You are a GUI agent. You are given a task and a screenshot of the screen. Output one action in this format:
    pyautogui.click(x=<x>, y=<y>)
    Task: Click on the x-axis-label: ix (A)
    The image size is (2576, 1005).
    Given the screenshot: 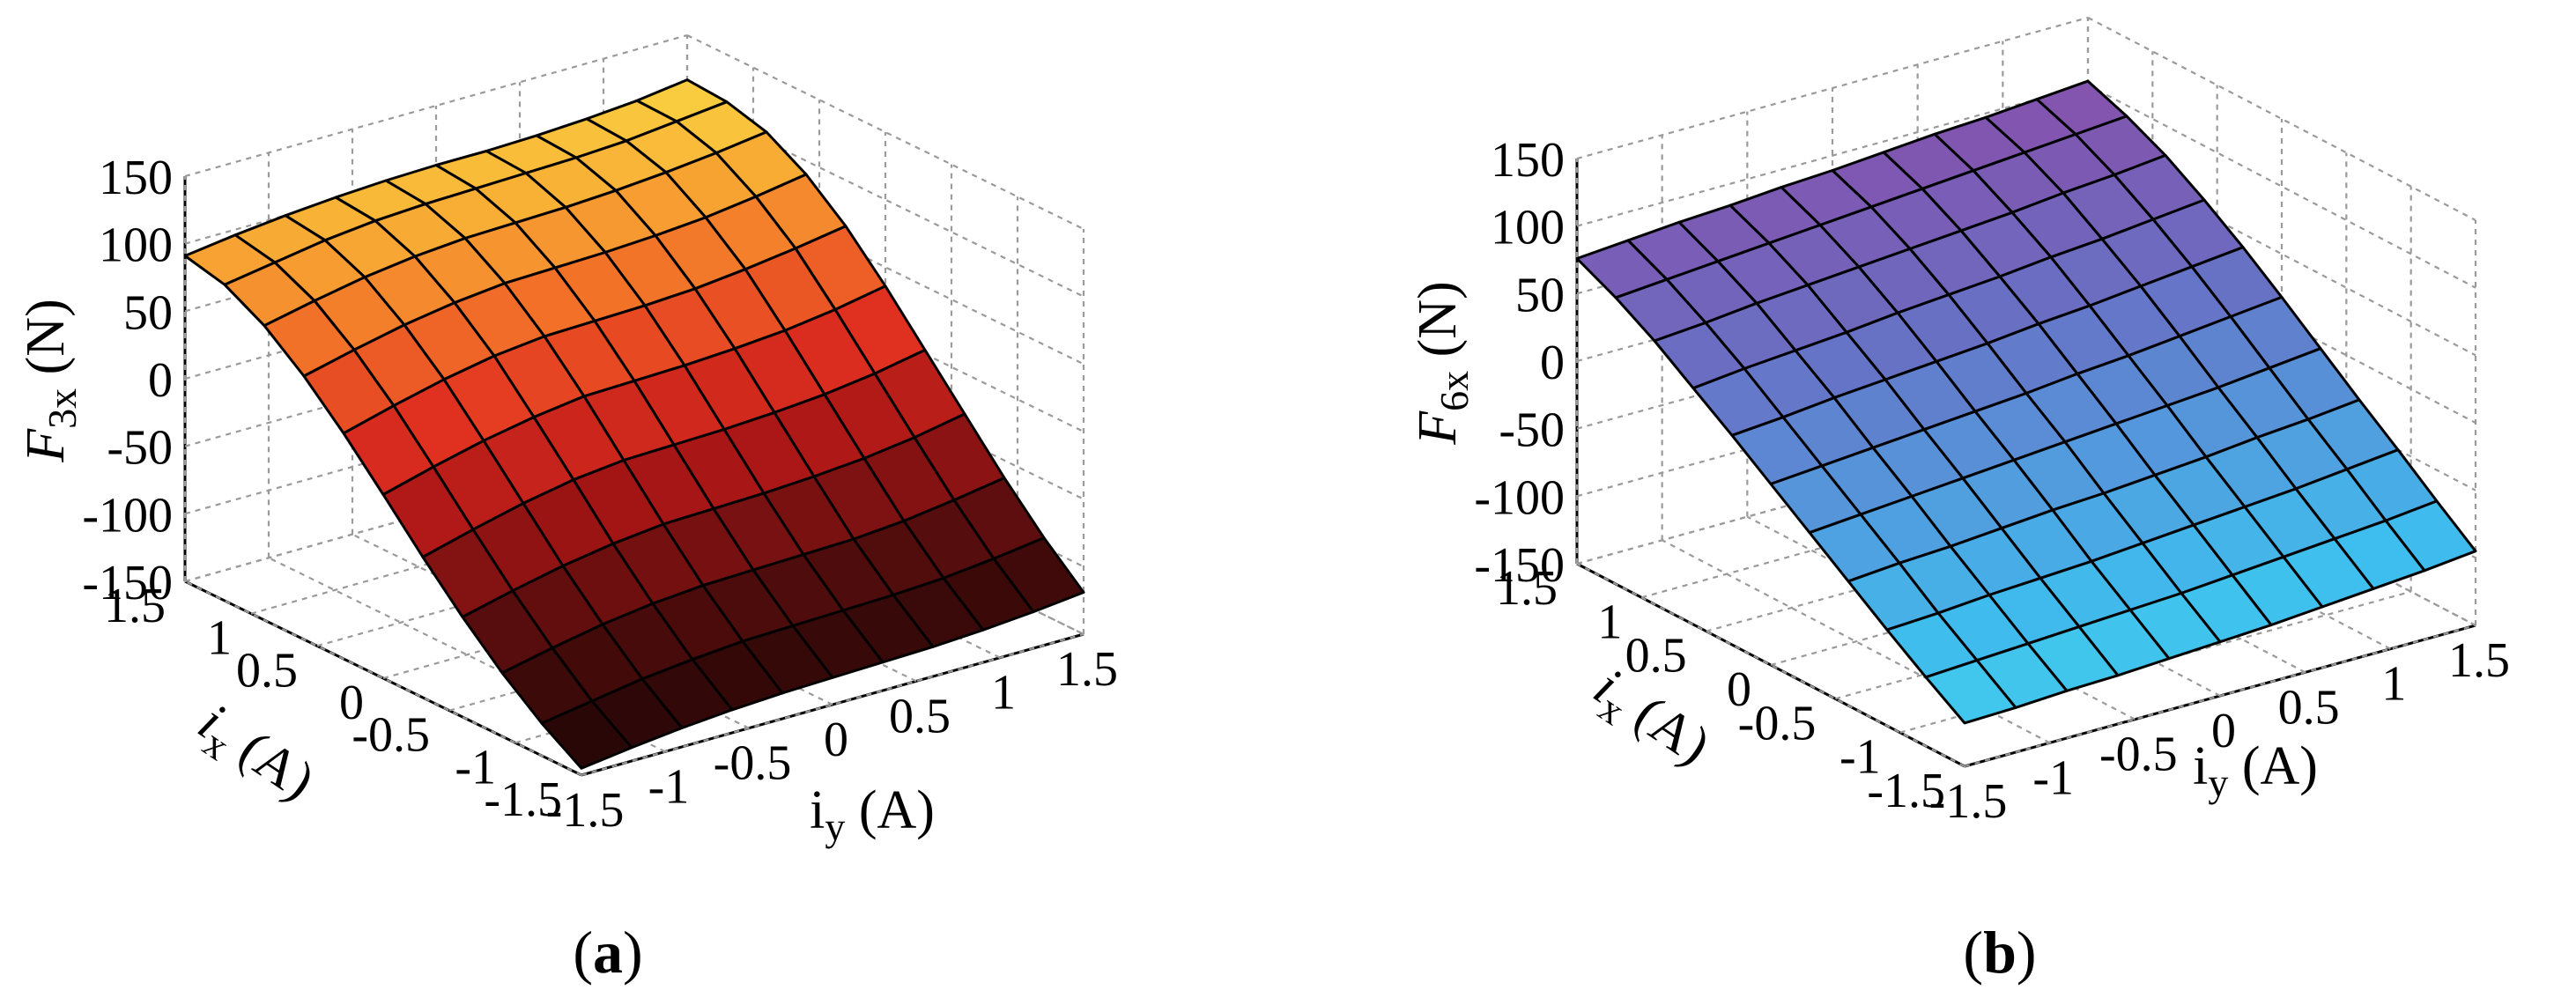 What is the action you would take?
    pyautogui.click(x=254, y=755)
    